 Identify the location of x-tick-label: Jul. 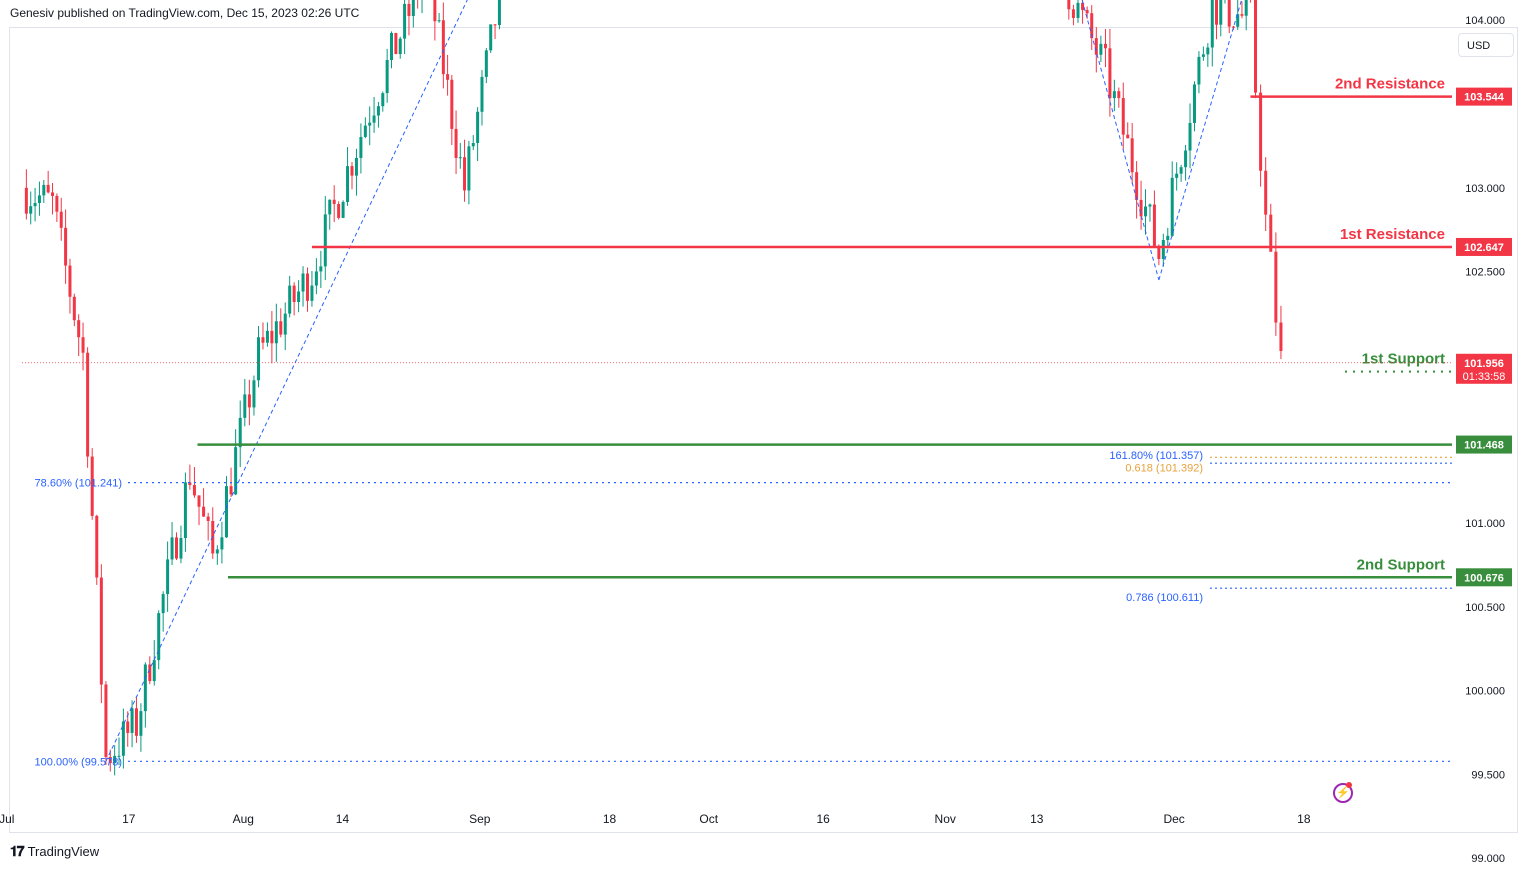
(7, 819).